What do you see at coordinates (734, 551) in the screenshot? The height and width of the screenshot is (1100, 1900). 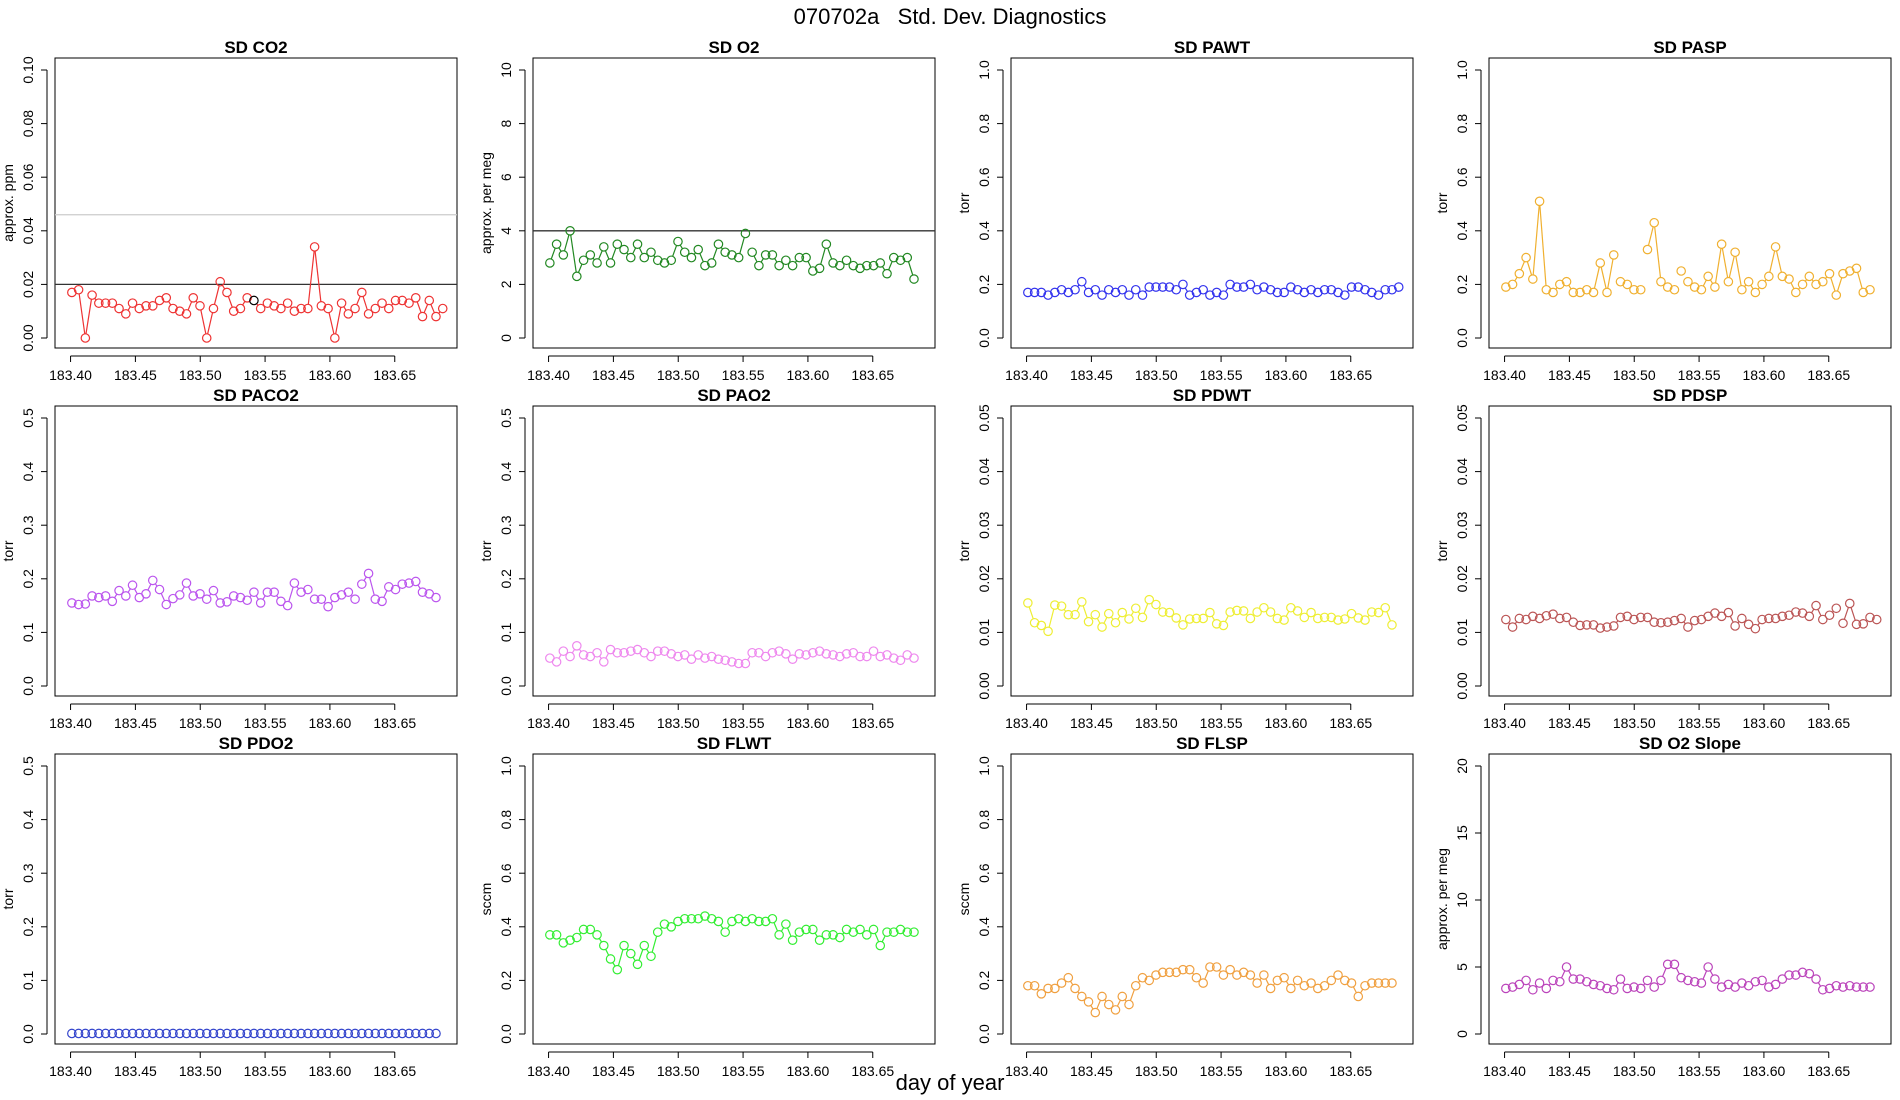 I see `plot-frame` at bounding box center [734, 551].